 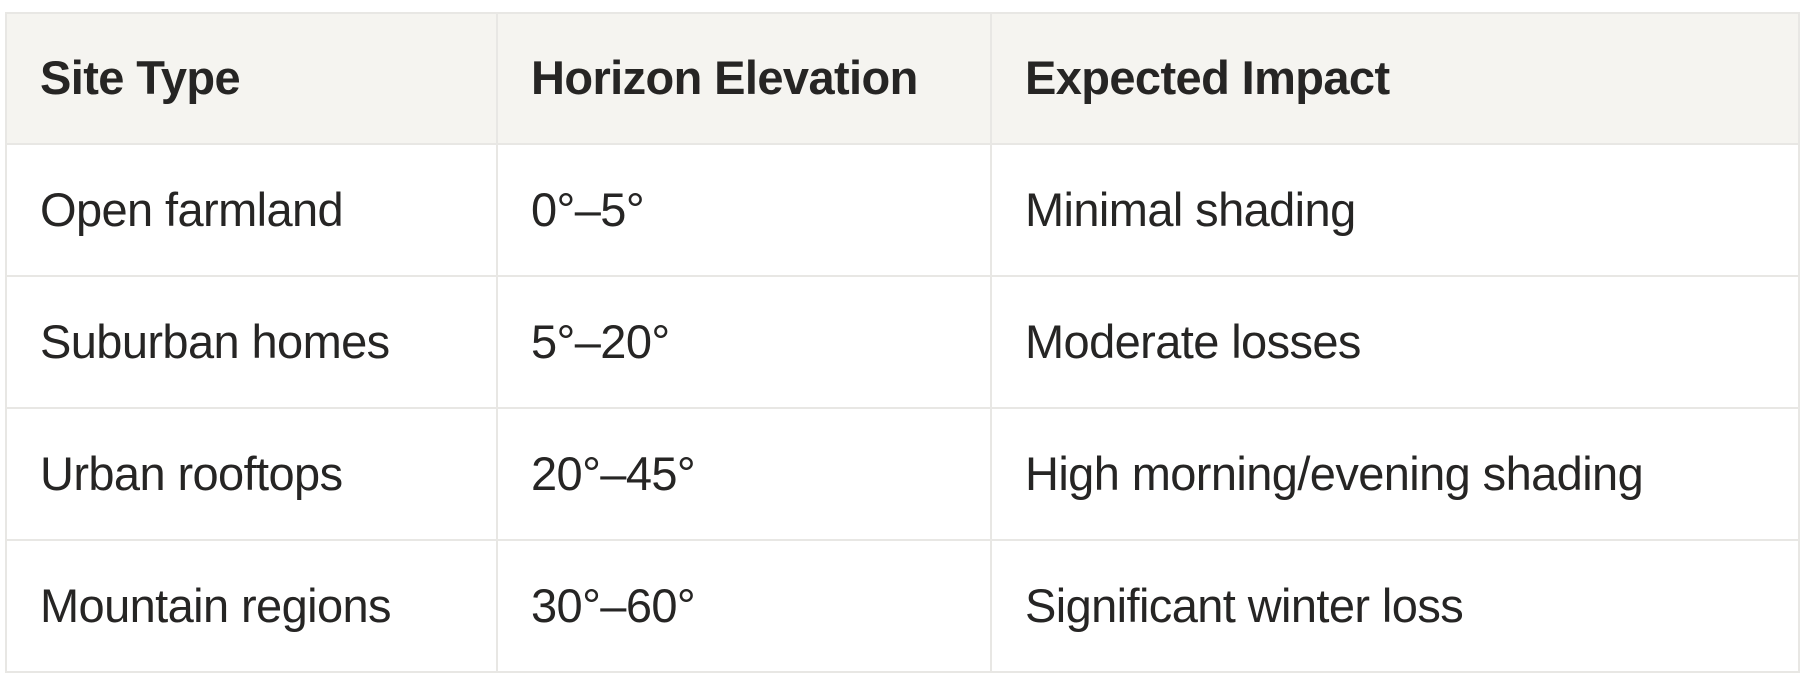 I want to click on expected-impact-cell: Significant winter loss, so click(x=1395, y=606).